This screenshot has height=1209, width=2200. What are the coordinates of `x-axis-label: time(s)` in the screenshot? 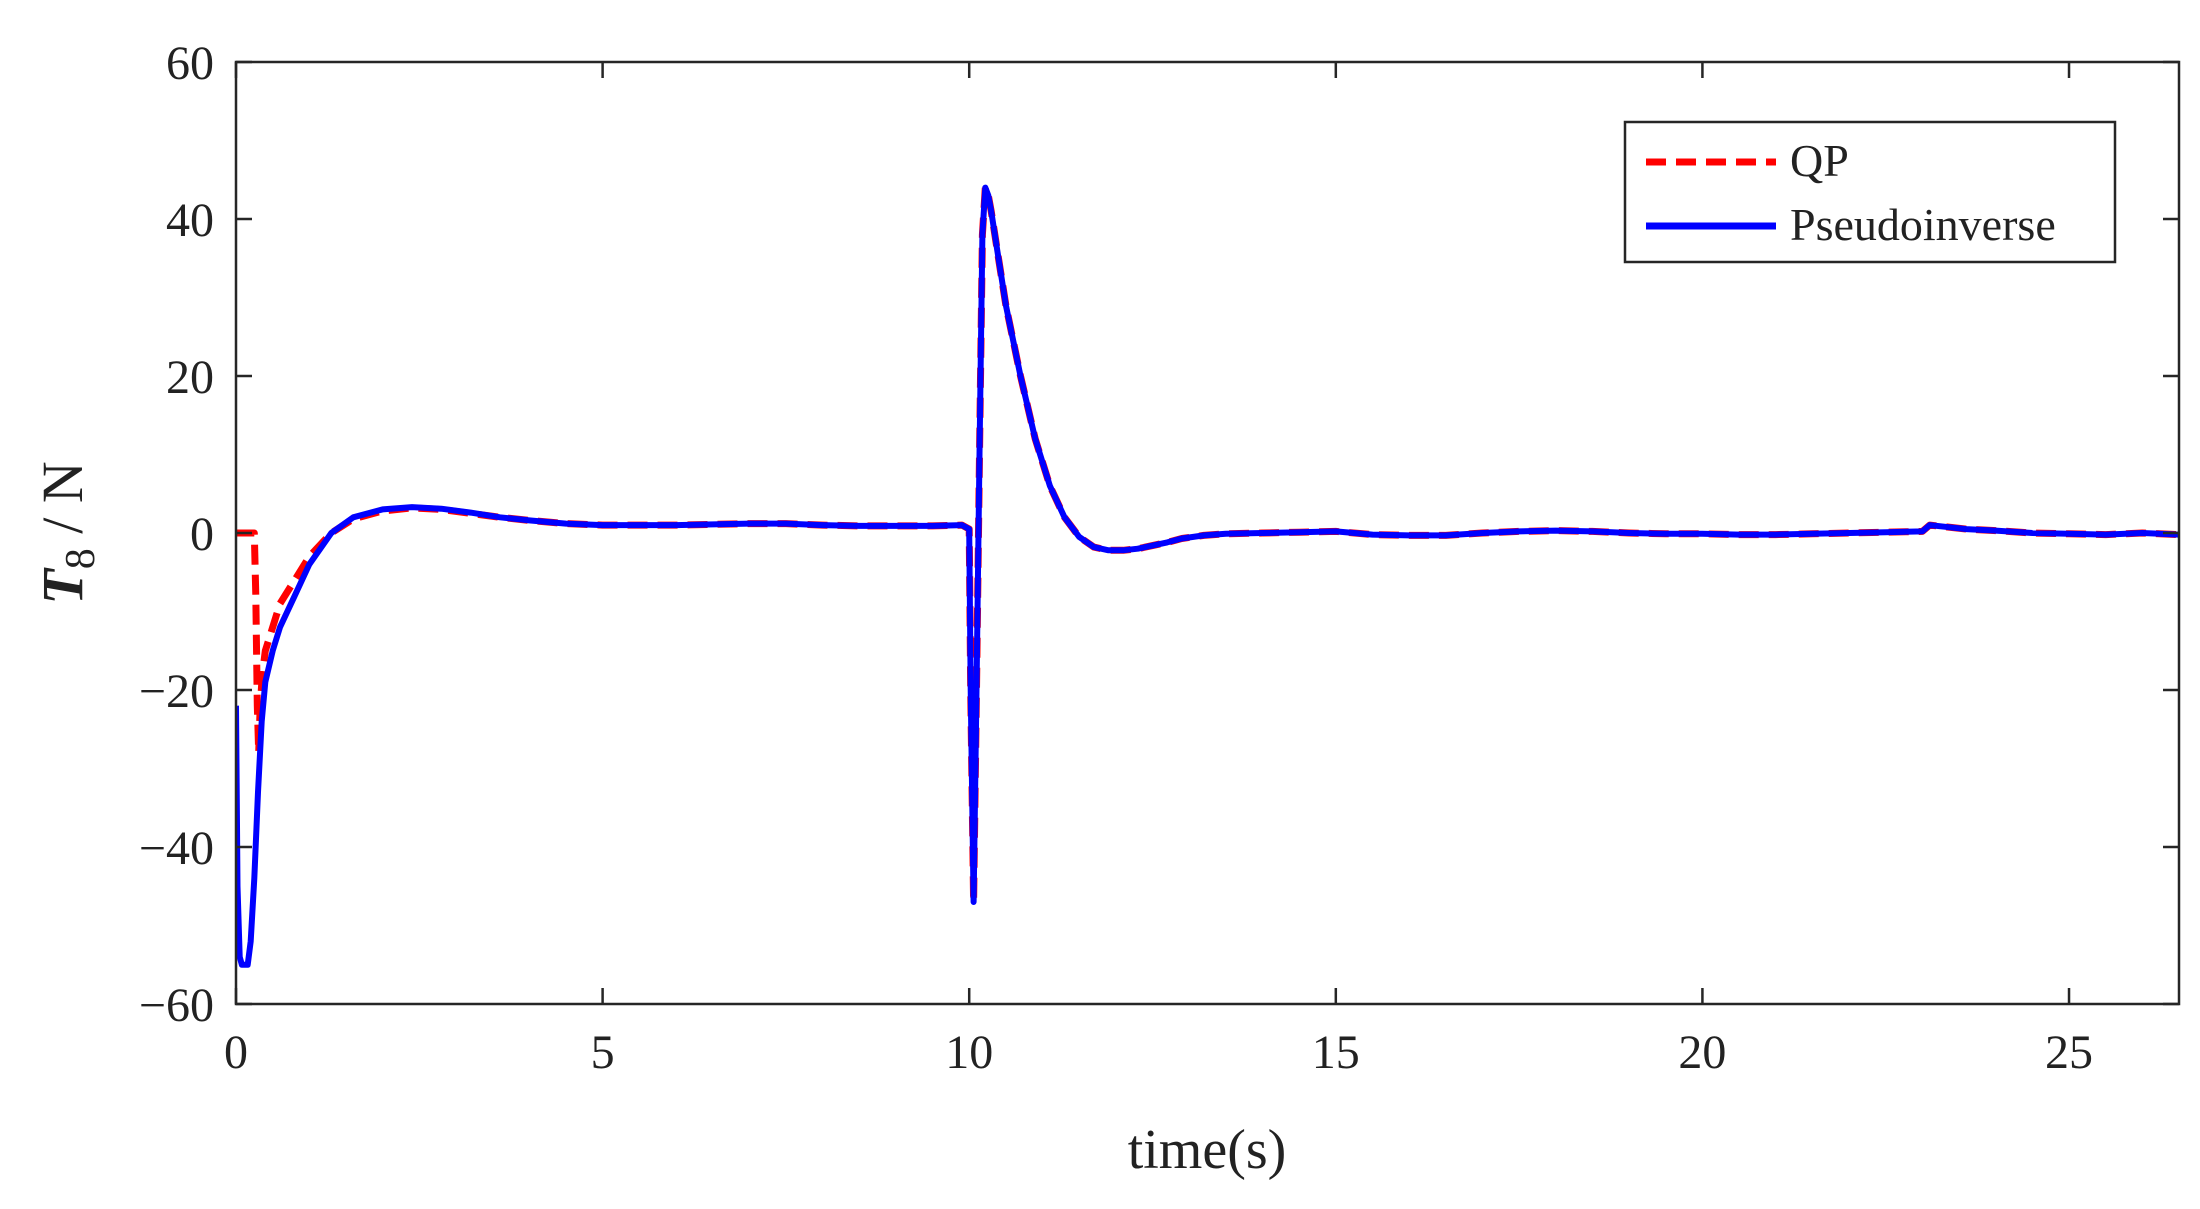 It's located at (1207, 1150).